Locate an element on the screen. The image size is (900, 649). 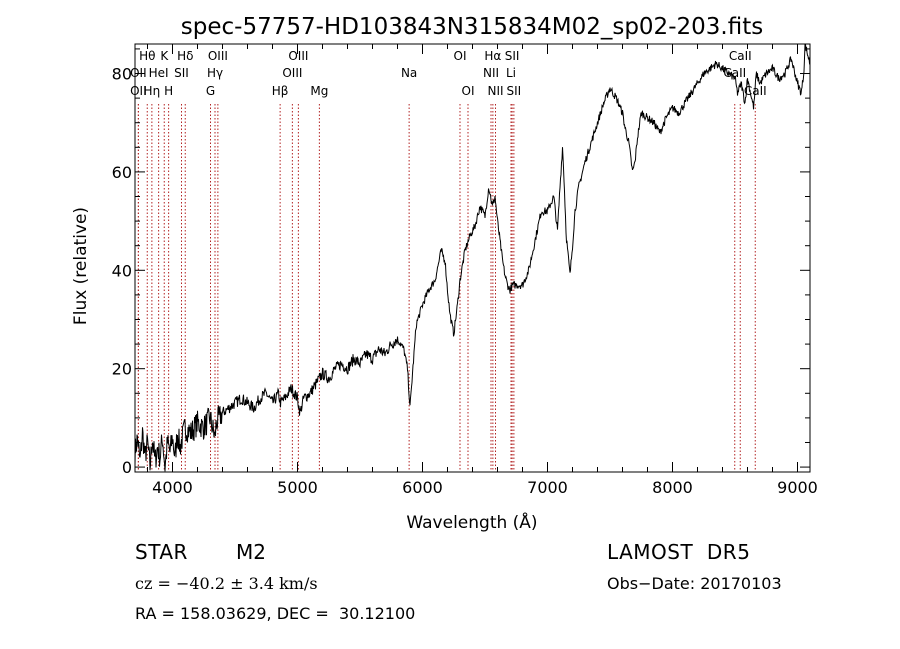
spectral-line-label: HeI is located at coordinates (159, 73).